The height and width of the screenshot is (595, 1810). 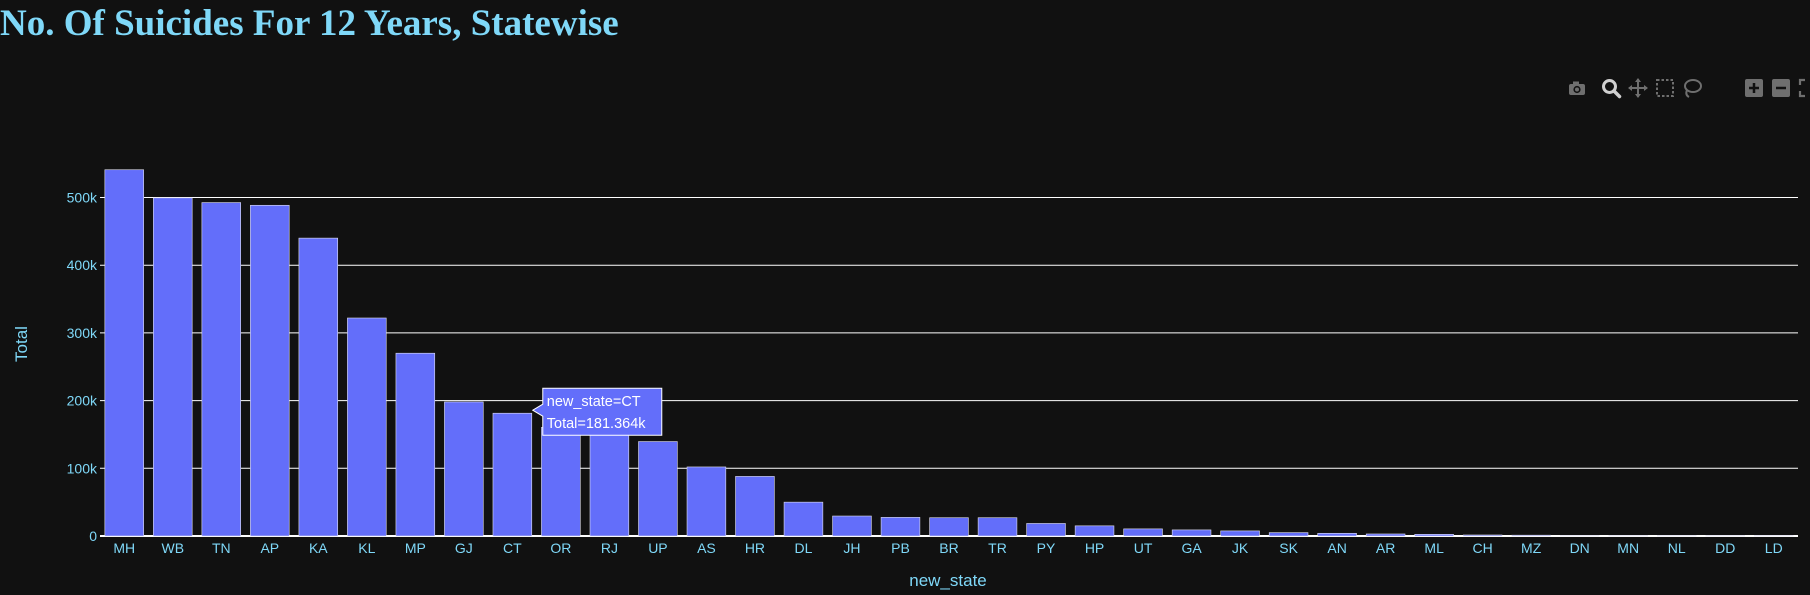 What do you see at coordinates (609, 482) in the screenshot?
I see `bar-rj` at bounding box center [609, 482].